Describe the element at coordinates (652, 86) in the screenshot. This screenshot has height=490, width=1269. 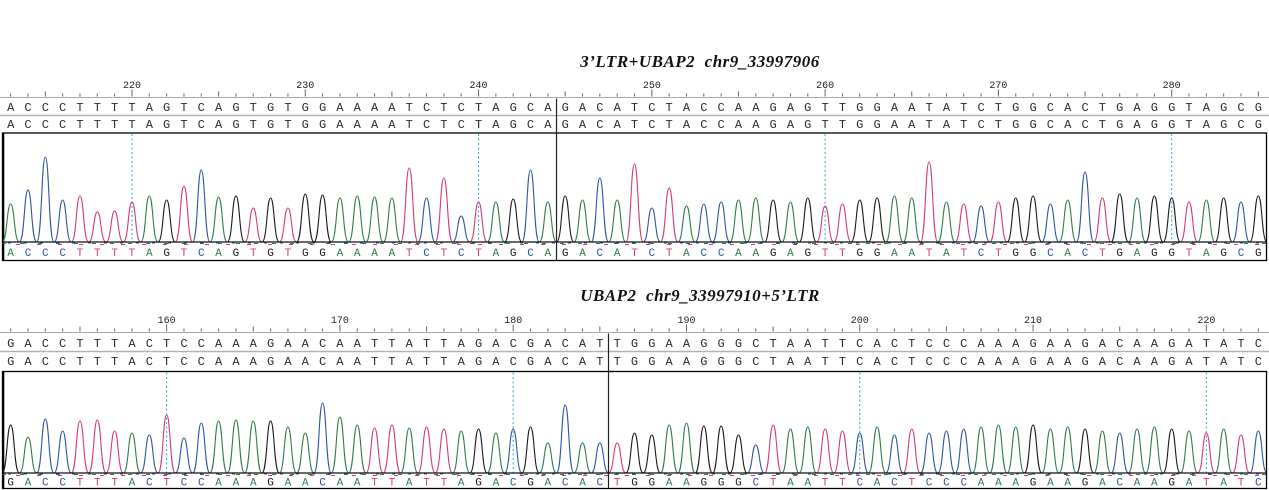
I see `ruler-label: 250` at that location.